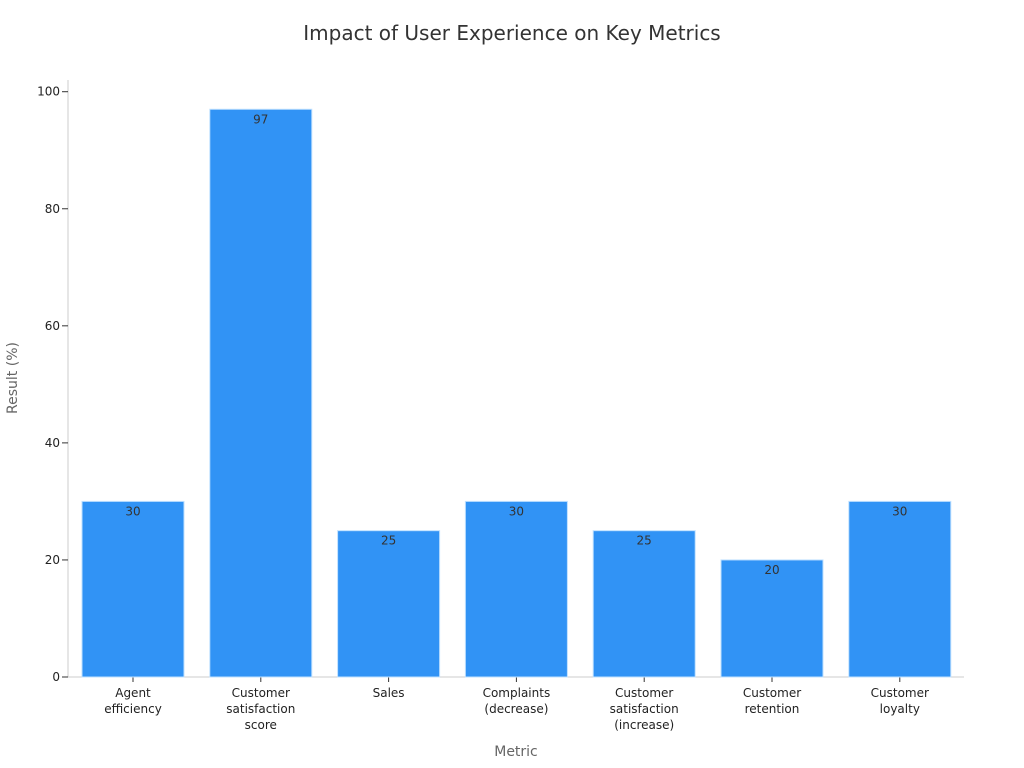 The width and height of the screenshot is (1024, 768). What do you see at coordinates (900, 701) in the screenshot?
I see `x-tick-label: Customer loyalty` at bounding box center [900, 701].